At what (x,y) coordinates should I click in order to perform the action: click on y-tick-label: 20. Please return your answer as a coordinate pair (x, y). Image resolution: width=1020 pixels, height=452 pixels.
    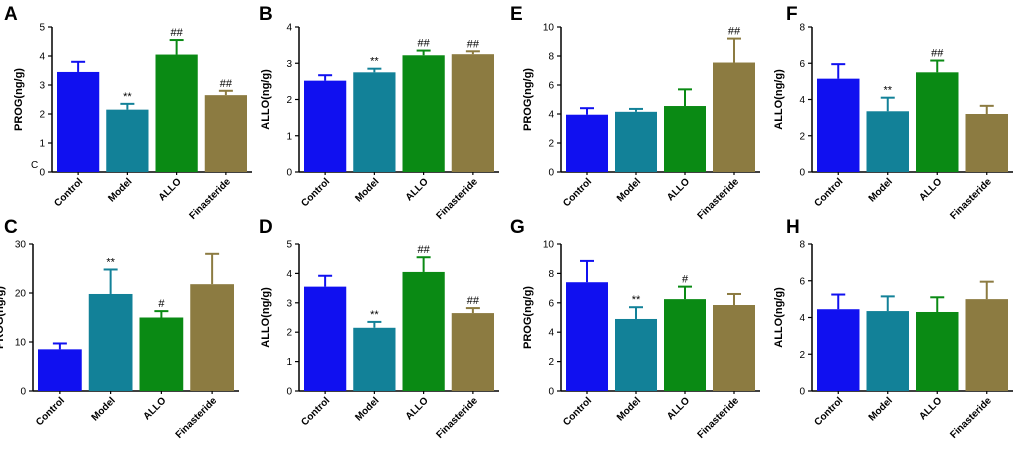
    Looking at the image, I should click on (21, 294).